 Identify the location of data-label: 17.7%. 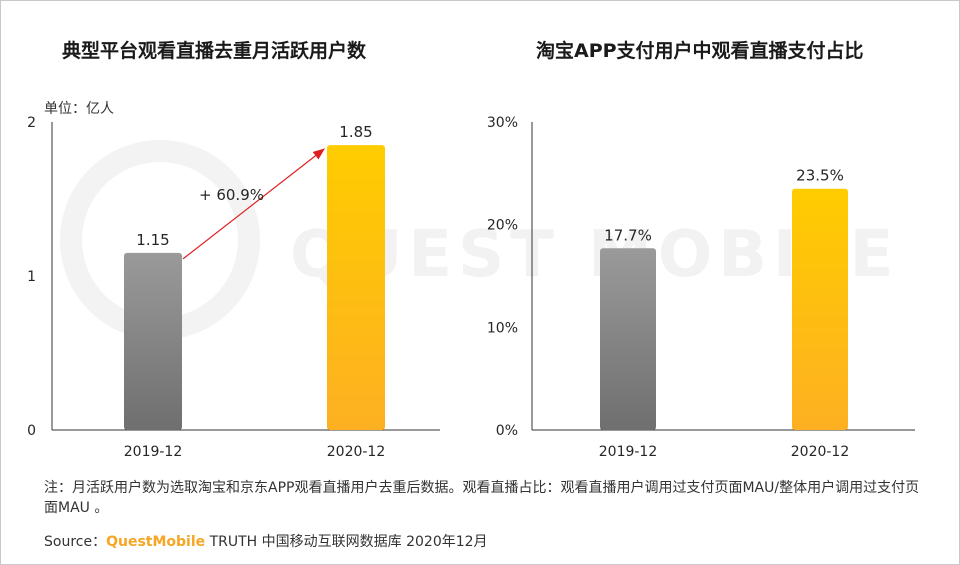
(628, 235).